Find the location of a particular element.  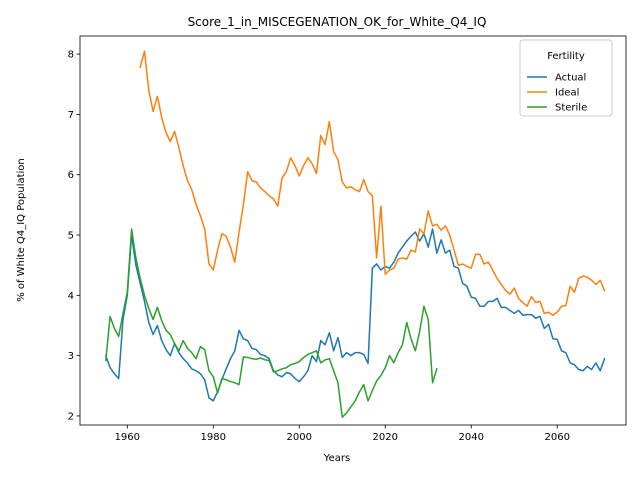

x-axis-label: Years is located at coordinates (336, 458).